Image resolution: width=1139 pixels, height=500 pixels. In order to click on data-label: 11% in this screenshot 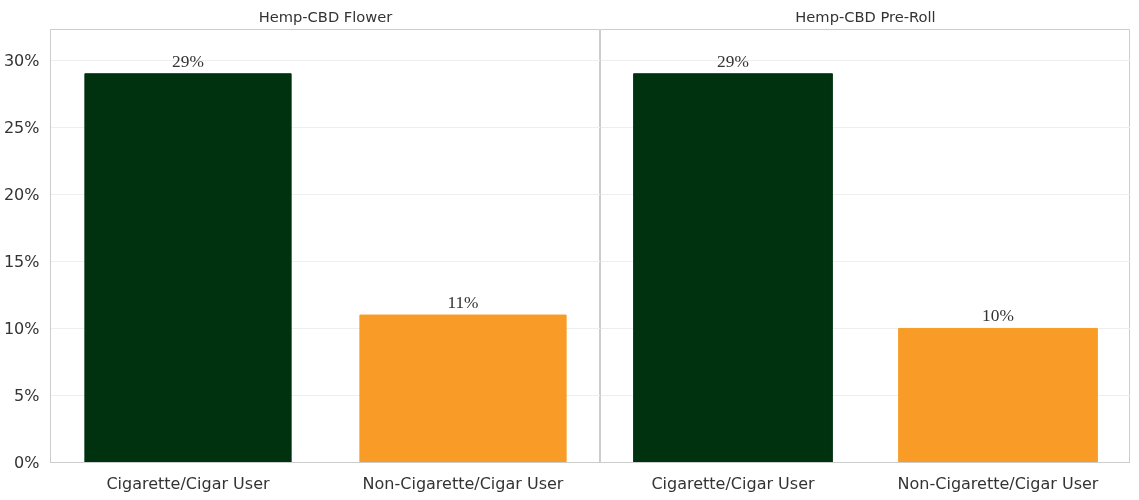, I will do `click(463, 303)`.